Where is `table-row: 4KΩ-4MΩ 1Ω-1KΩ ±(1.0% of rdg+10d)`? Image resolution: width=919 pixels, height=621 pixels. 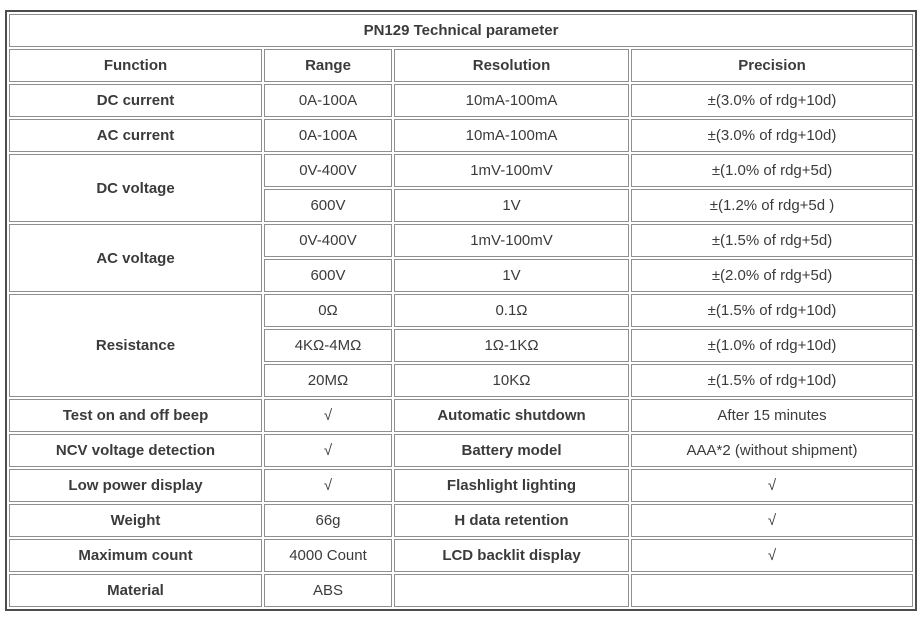 table-row: 4KΩ-4MΩ 1Ω-1KΩ ±(1.0% of rdg+10d) is located at coordinates (461, 345).